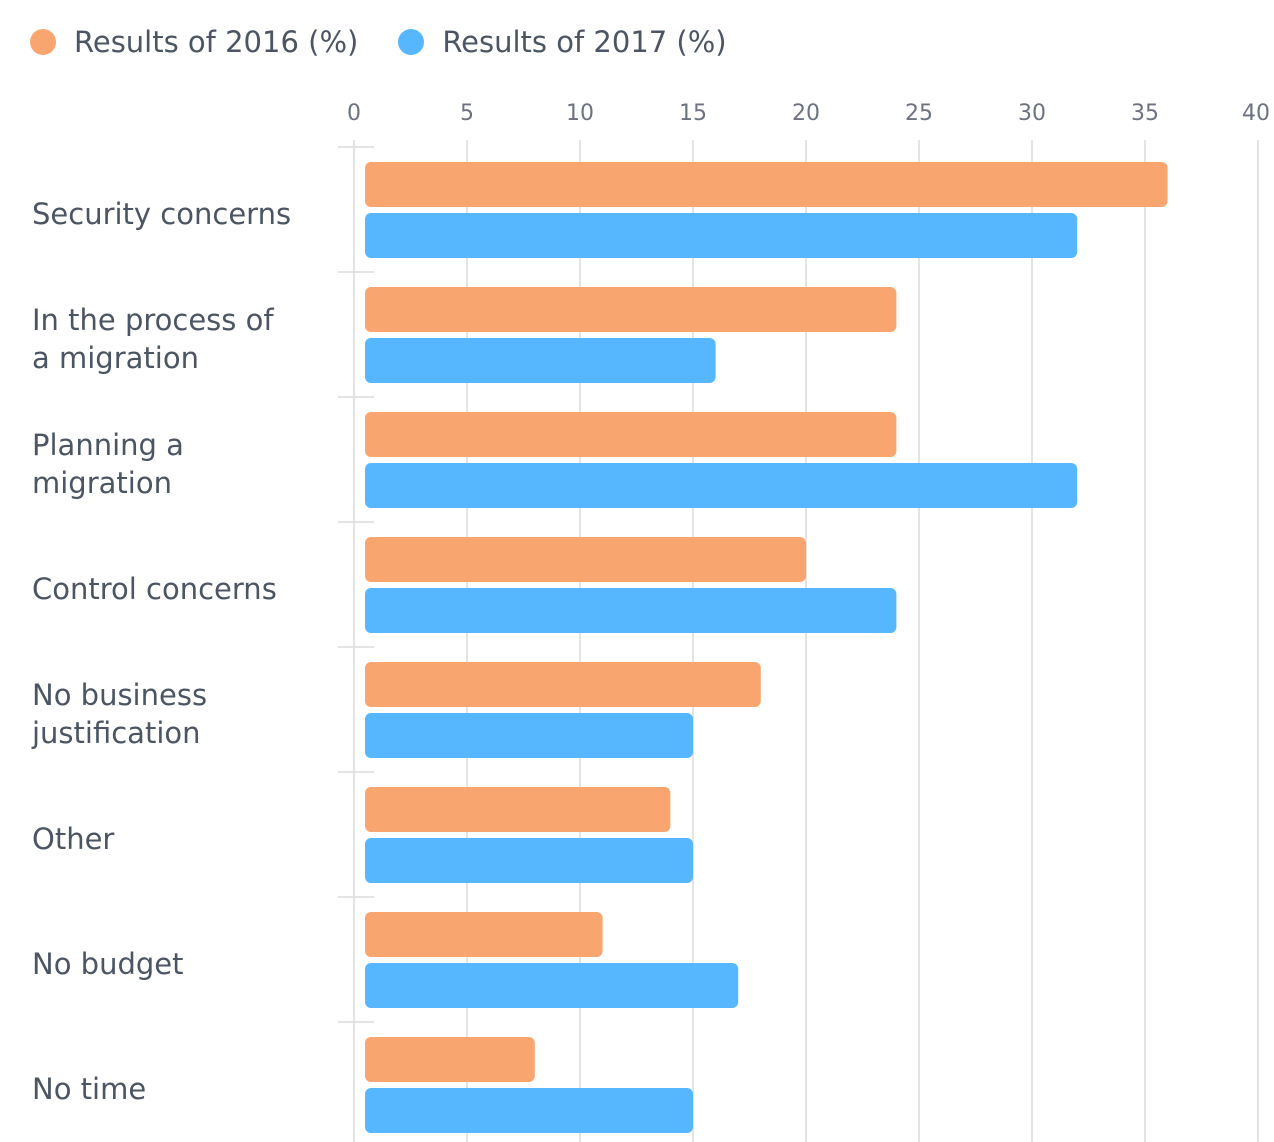  I want to click on x-tick-label-0: 0, so click(354, 113).